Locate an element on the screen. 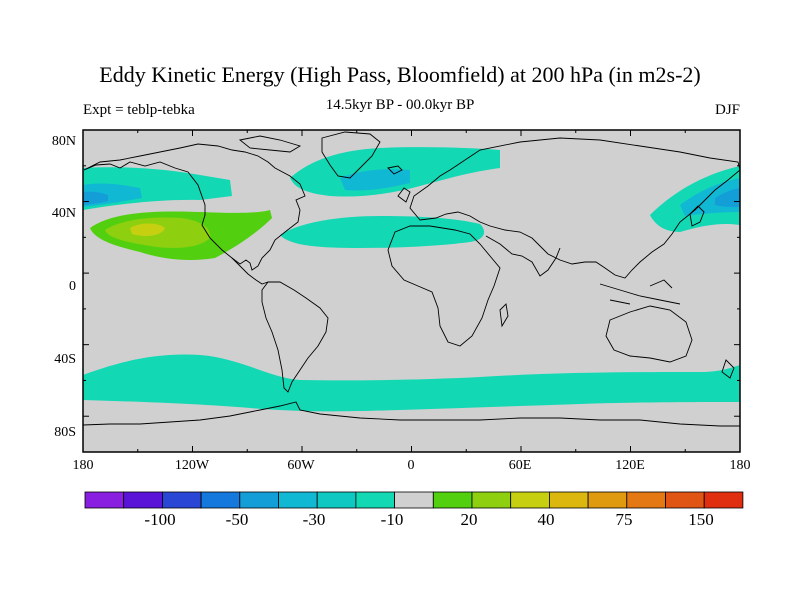 Image resolution: width=800 pixels, height=600 pixels. period-label: 14.5kyr BP - 00.0kyr BP is located at coordinates (400, 105).